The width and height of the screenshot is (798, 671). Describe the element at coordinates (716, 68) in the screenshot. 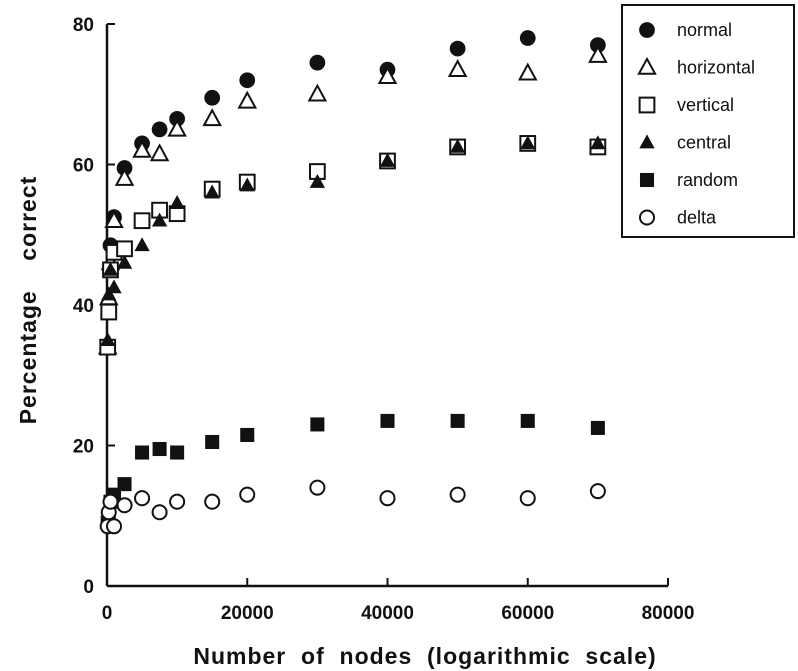

I see `legend-label: horizontal` at that location.